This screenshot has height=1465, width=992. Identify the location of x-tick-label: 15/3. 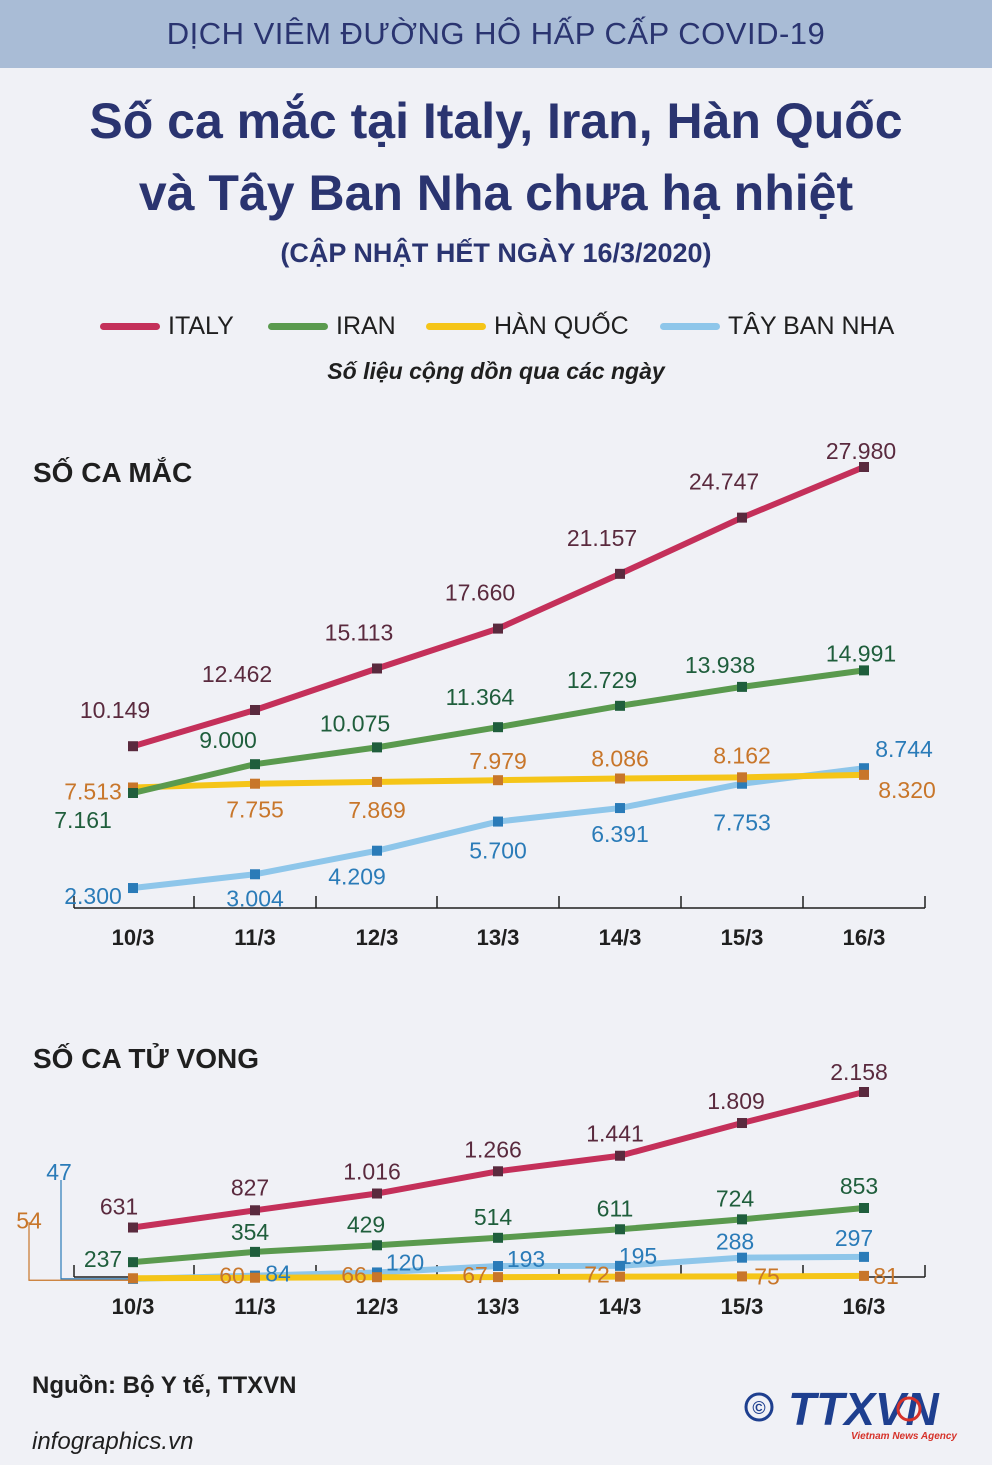
(742, 1306).